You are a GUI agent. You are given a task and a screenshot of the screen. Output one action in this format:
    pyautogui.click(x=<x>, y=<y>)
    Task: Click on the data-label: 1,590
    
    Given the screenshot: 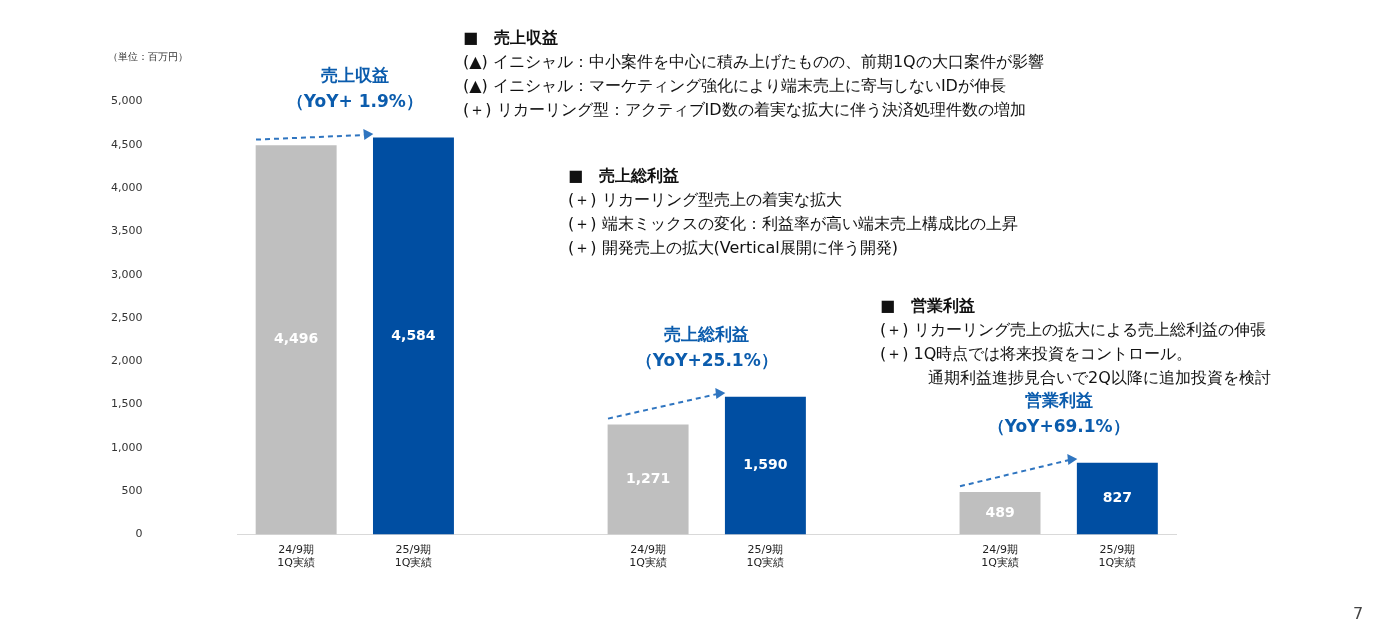 What is the action you would take?
    pyautogui.click(x=765, y=464)
    